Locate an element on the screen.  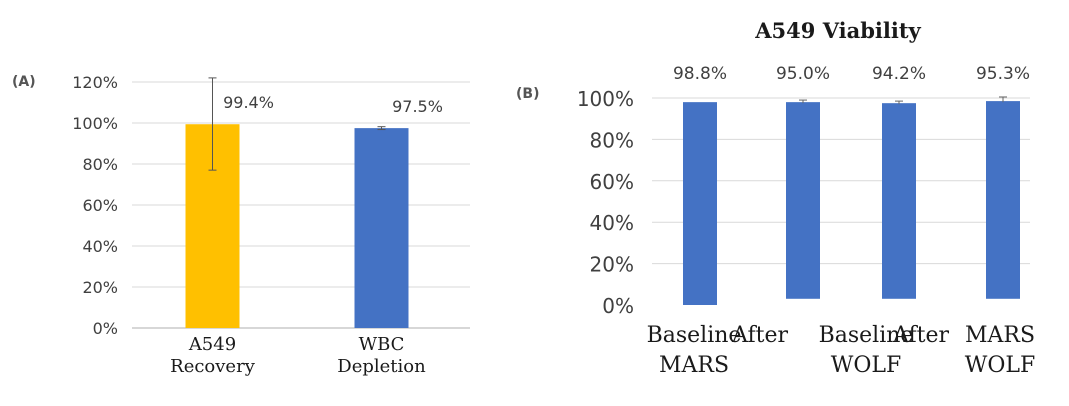
a-y-tick-label: 120% is located at coordinates (95, 82).